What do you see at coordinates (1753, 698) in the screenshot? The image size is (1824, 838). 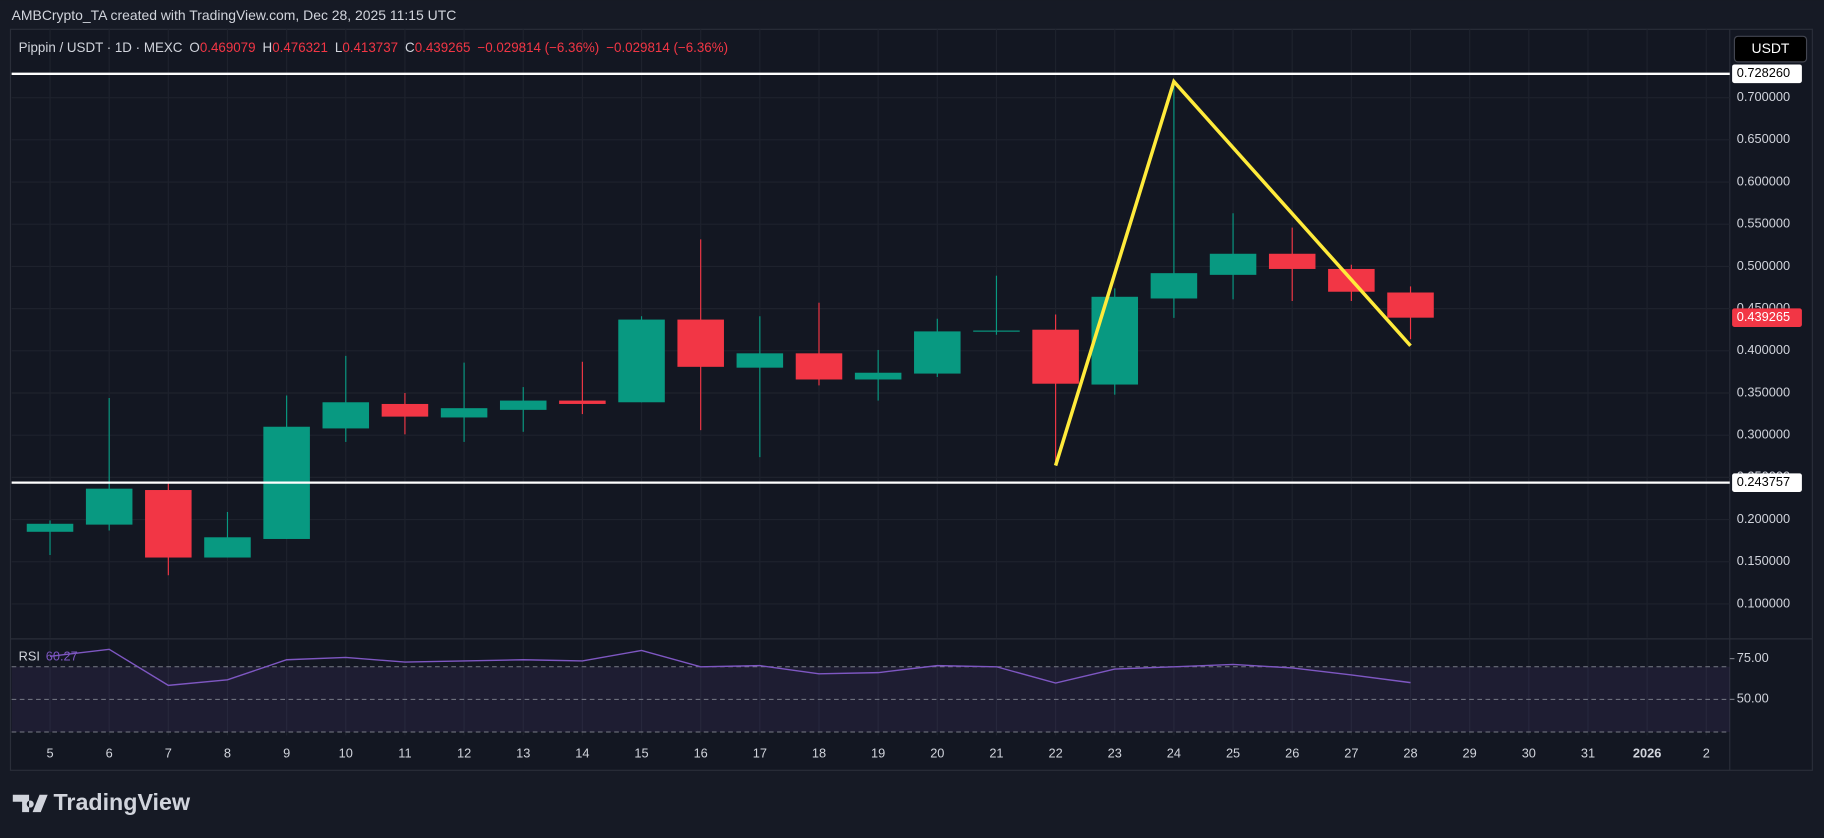 I see `rsi-tick-label: 50.00` at bounding box center [1753, 698].